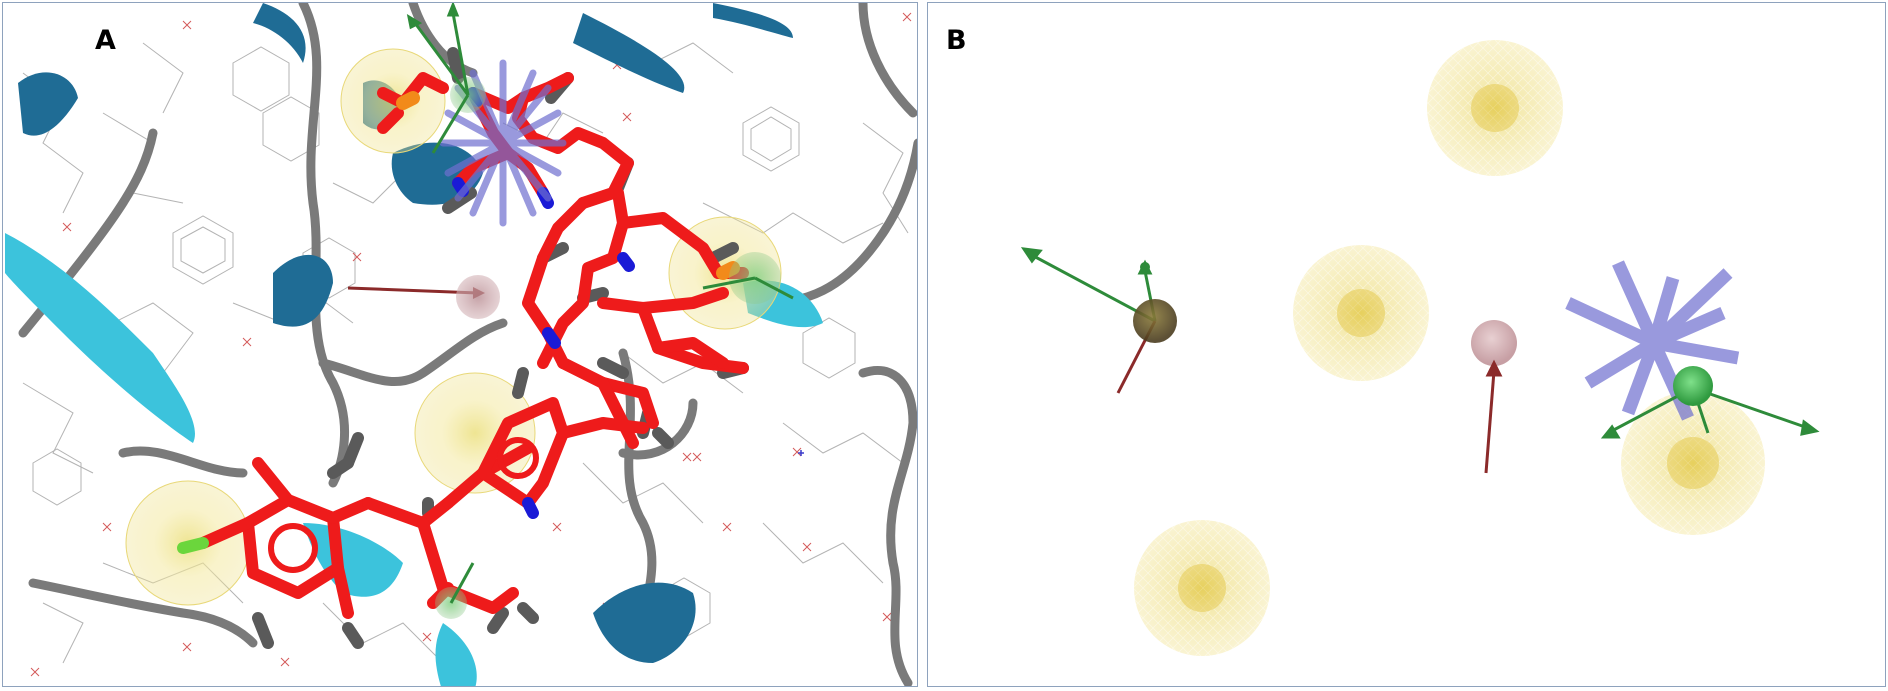 This screenshot has width=1888, height=691. Describe the element at coordinates (1155, 321) in the screenshot. I see `hbond-donor-arrow-icon` at that location.